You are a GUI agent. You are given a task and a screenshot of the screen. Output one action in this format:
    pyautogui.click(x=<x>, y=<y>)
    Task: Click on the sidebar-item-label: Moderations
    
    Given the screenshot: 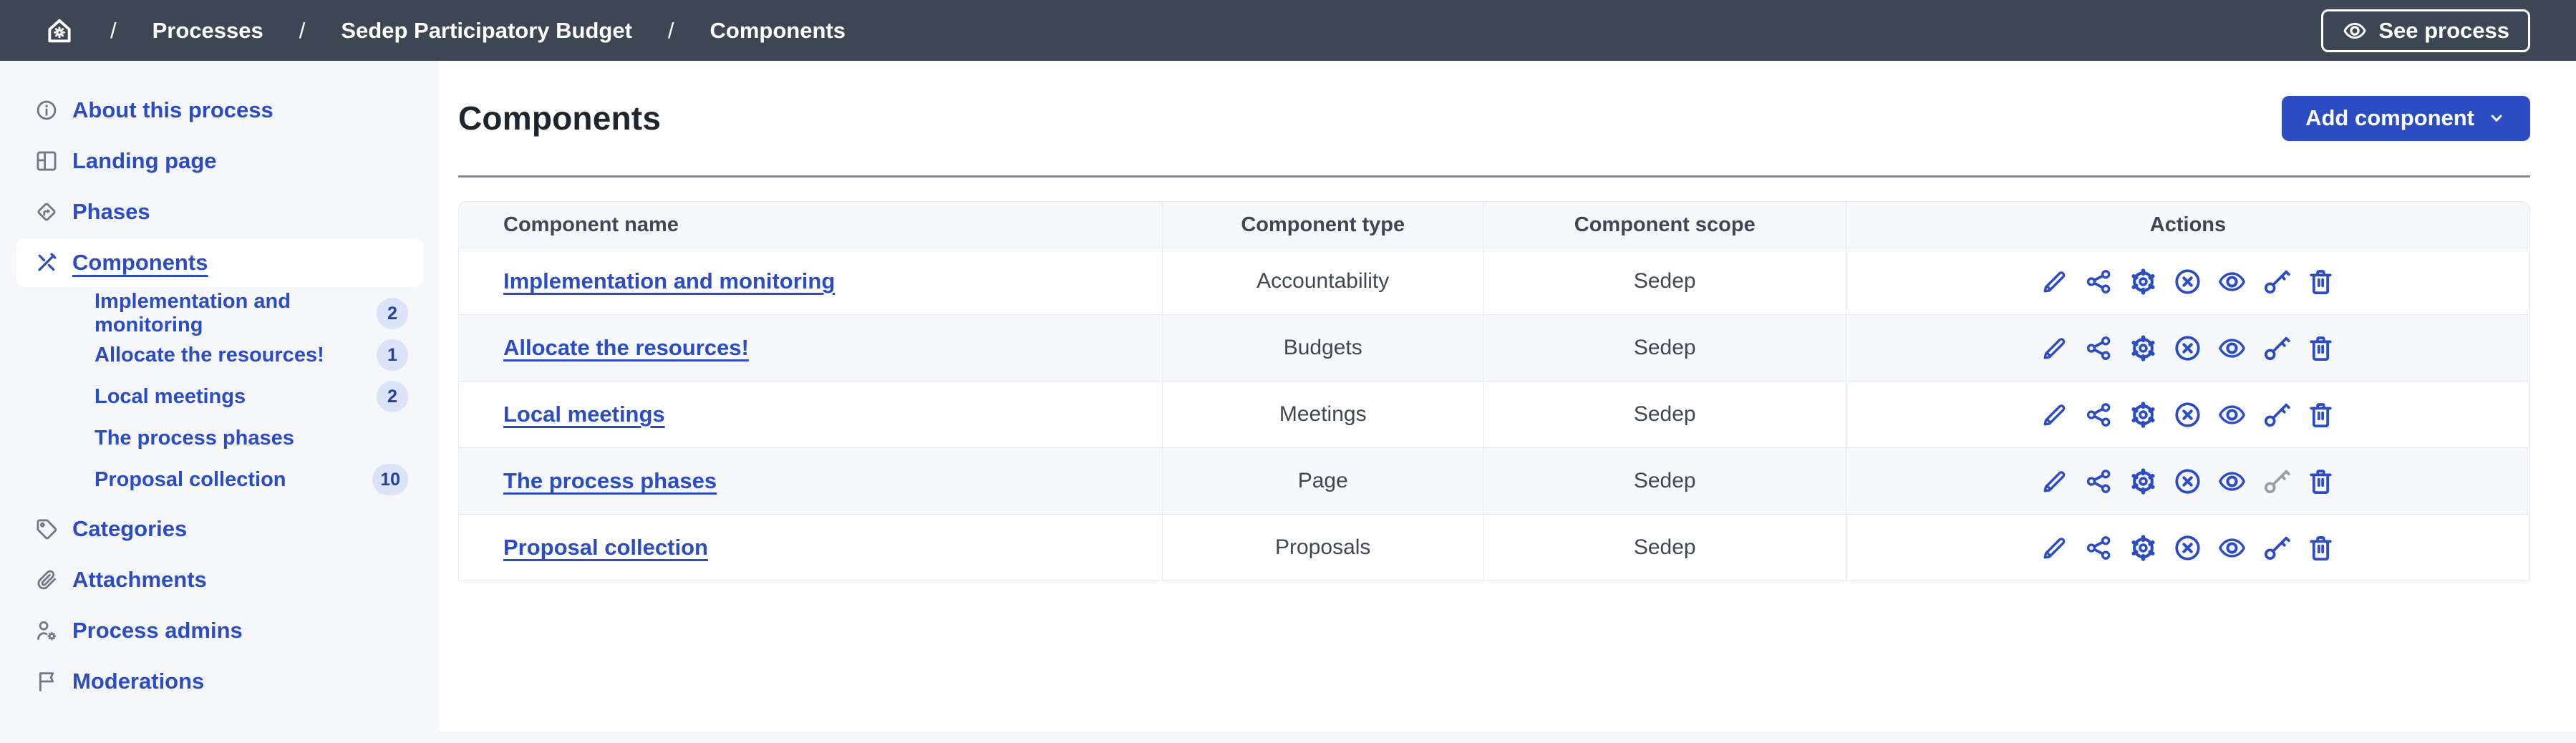 What is the action you would take?
    pyautogui.click(x=138, y=681)
    